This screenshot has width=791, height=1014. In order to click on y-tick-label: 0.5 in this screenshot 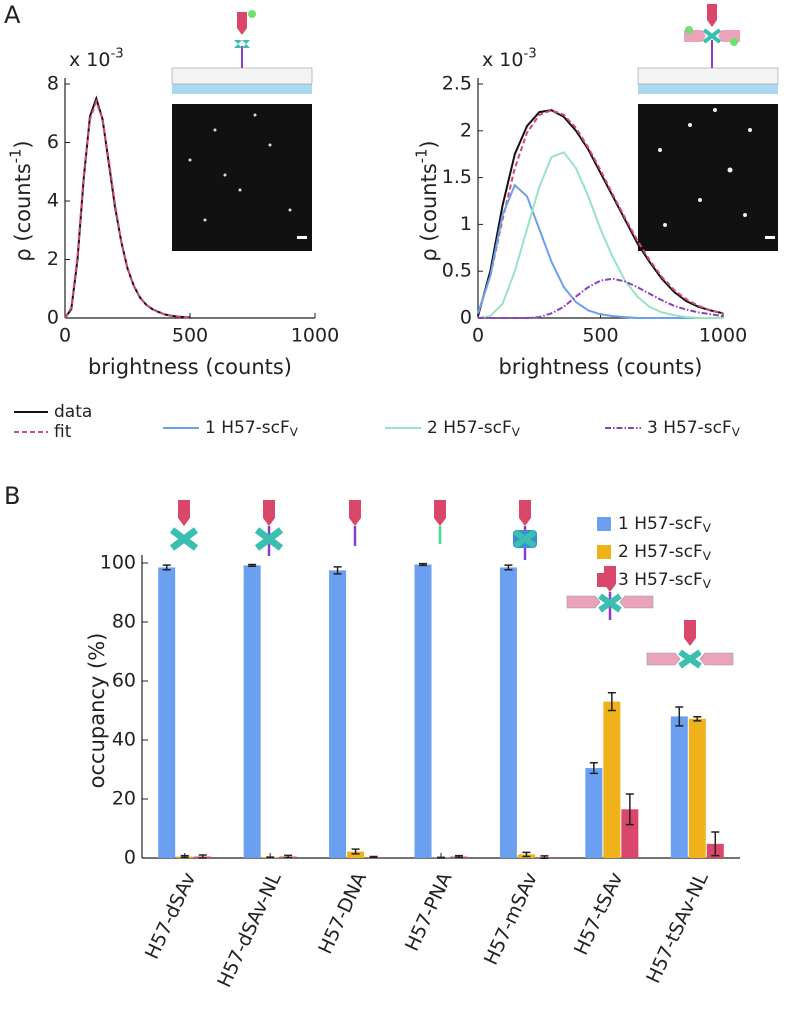, I will do `click(457, 271)`.